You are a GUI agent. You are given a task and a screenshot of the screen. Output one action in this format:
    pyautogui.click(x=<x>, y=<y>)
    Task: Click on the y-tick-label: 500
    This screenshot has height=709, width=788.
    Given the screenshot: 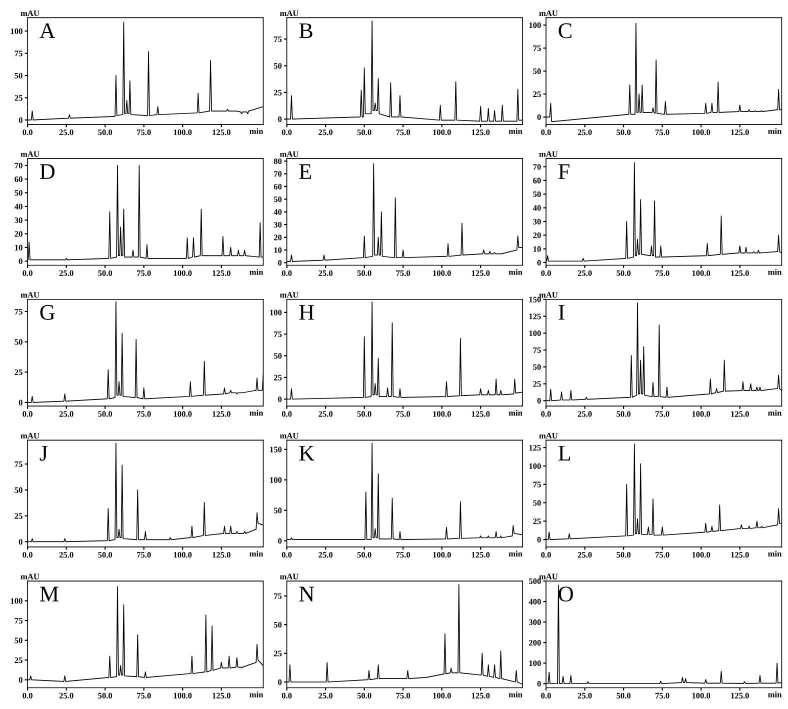 What is the action you would take?
    pyautogui.click(x=535, y=581)
    